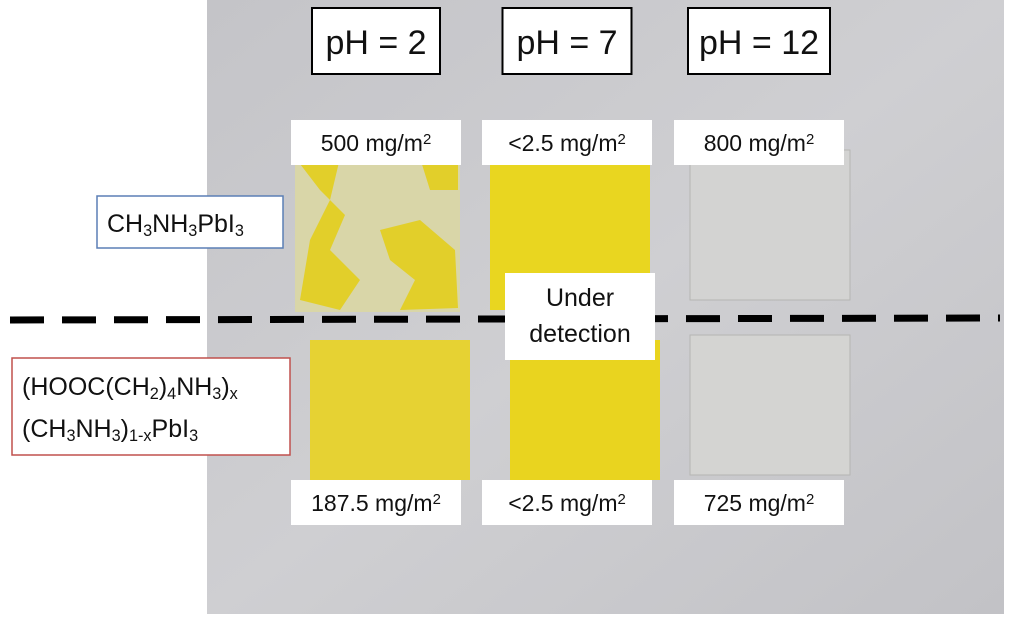 The width and height of the screenshot is (1024, 621). I want to click on label-text: 800 mg/m2, so click(759, 143).